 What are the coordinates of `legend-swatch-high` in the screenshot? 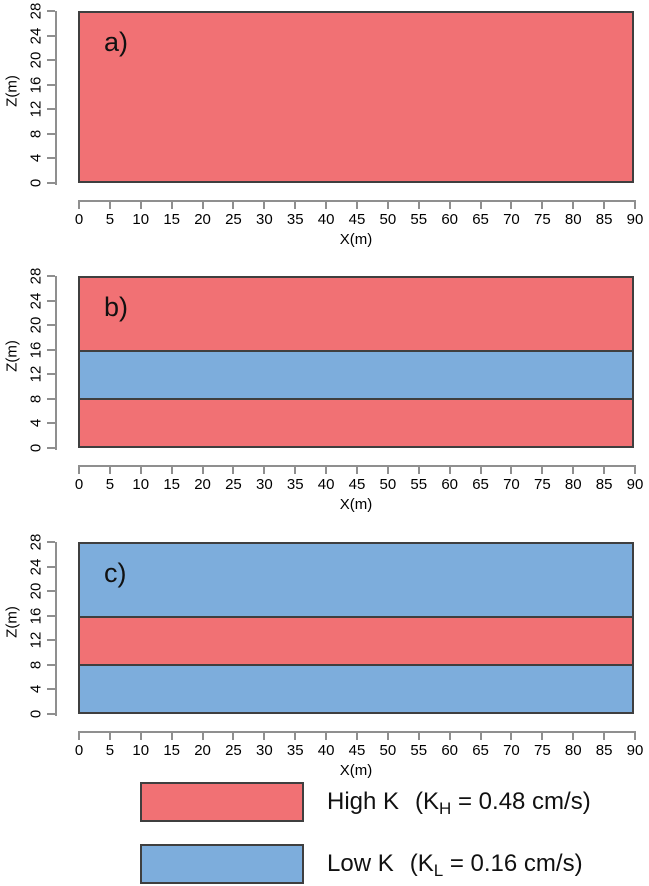 It's located at (222, 802).